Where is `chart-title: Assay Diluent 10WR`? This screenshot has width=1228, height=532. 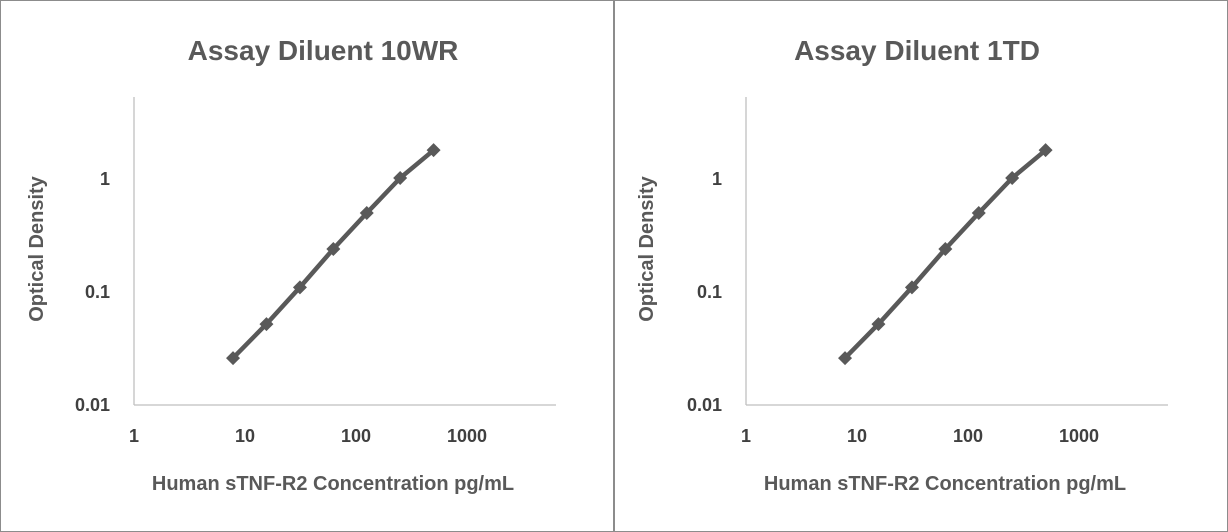
chart-title: Assay Diluent 10WR is located at coordinates (323, 50).